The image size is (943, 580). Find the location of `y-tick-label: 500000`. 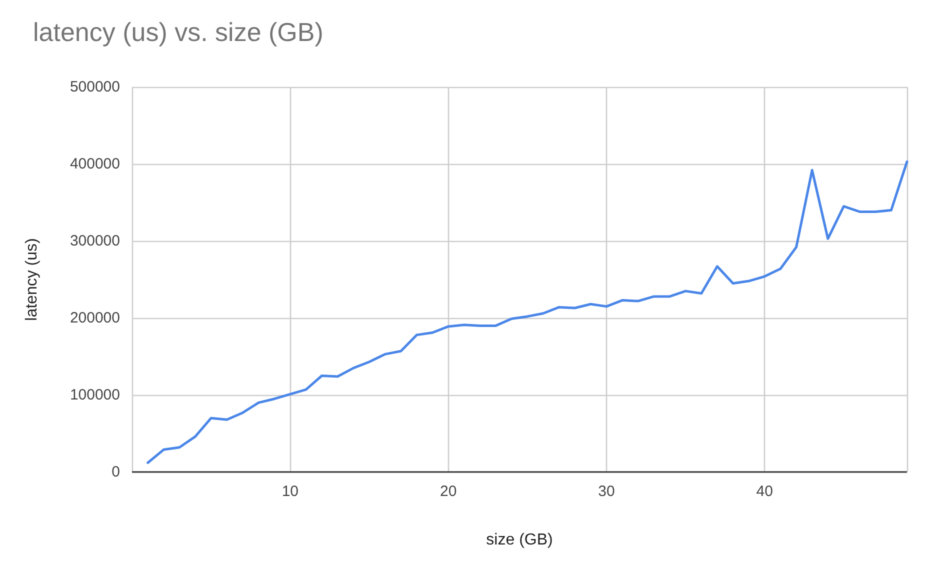

y-tick-label: 500000 is located at coordinates (95, 87).